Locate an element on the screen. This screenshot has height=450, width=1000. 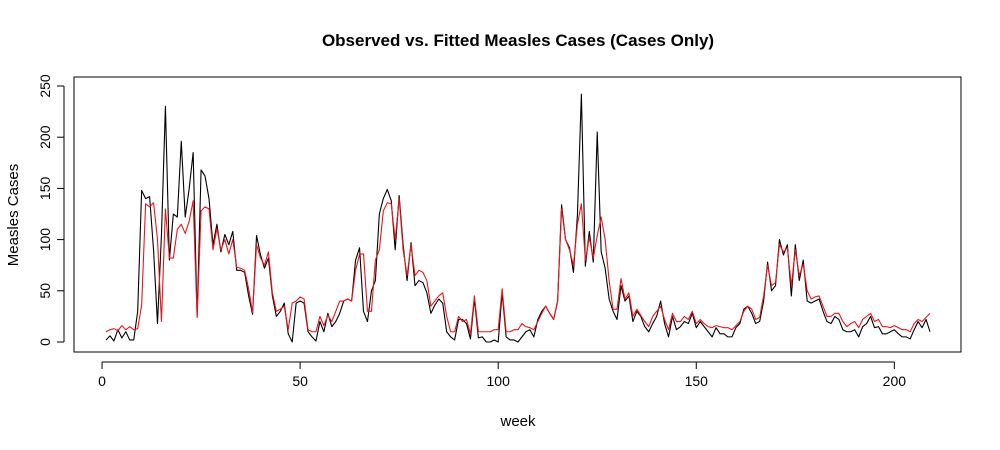
x-tick-label: 100 is located at coordinates (499, 381).